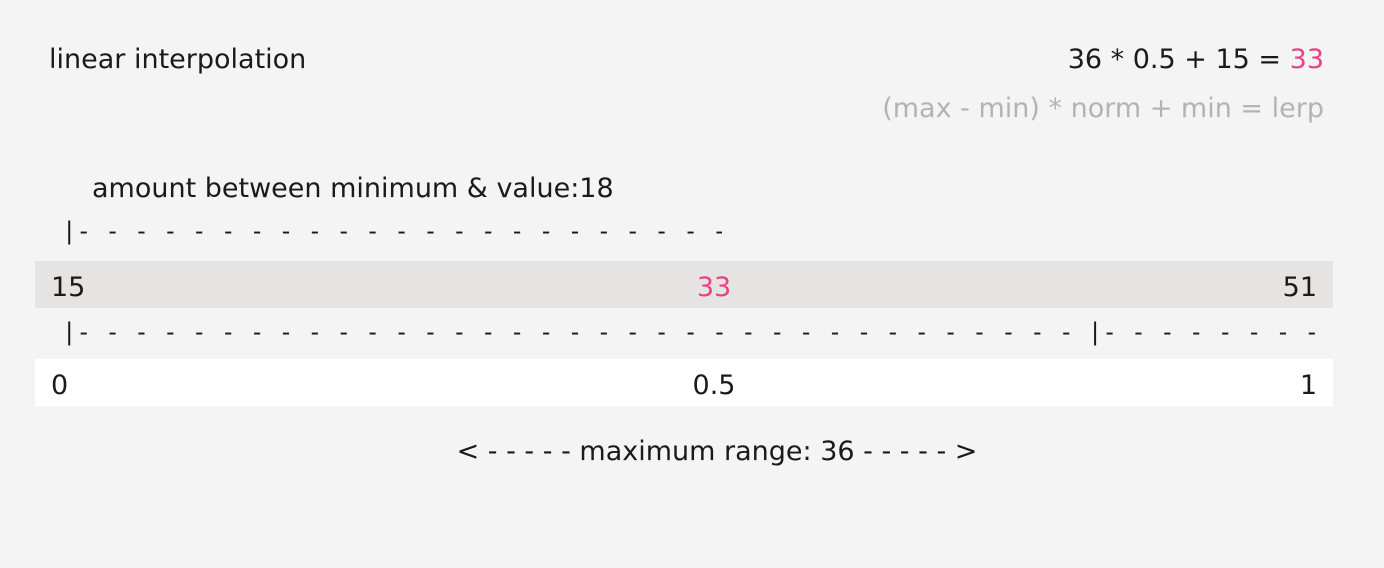 This screenshot has height=568, width=1384. I want to click on lerp-value-label-wrap: 33, so click(684, 287).